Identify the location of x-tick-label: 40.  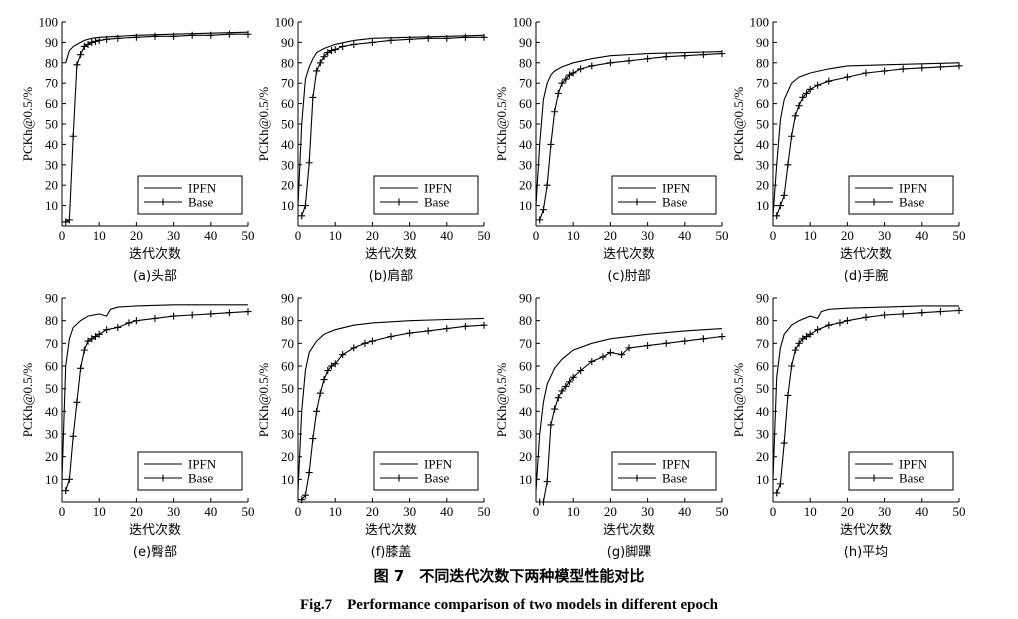
(210, 511).